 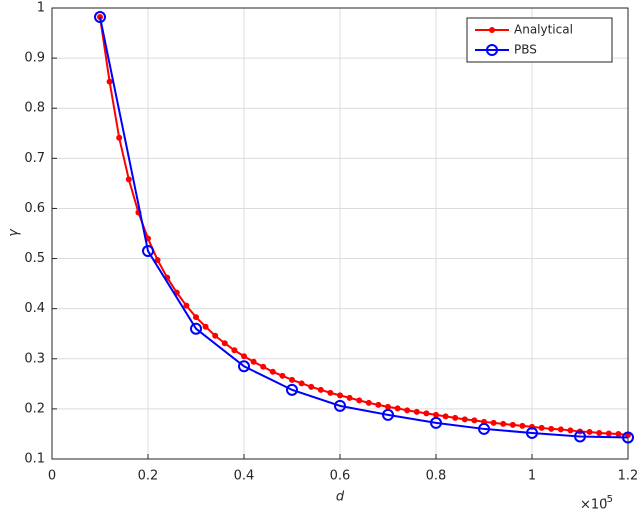 What do you see at coordinates (34, 158) in the screenshot?
I see `y-tick-label: 0.7` at bounding box center [34, 158].